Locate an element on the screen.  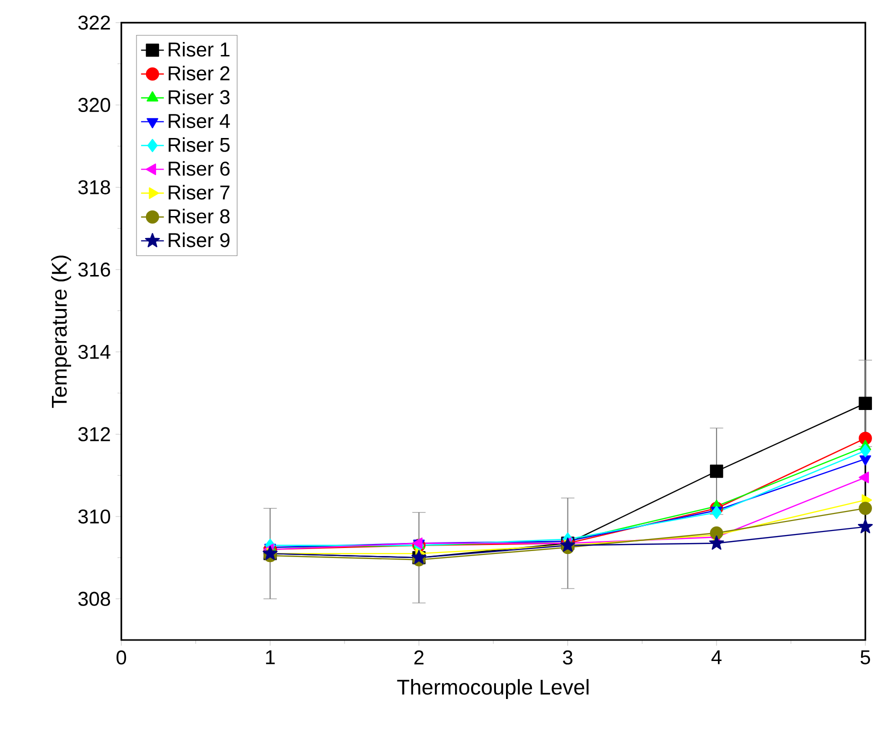
legend-label: Riser 5 is located at coordinates (199, 144).